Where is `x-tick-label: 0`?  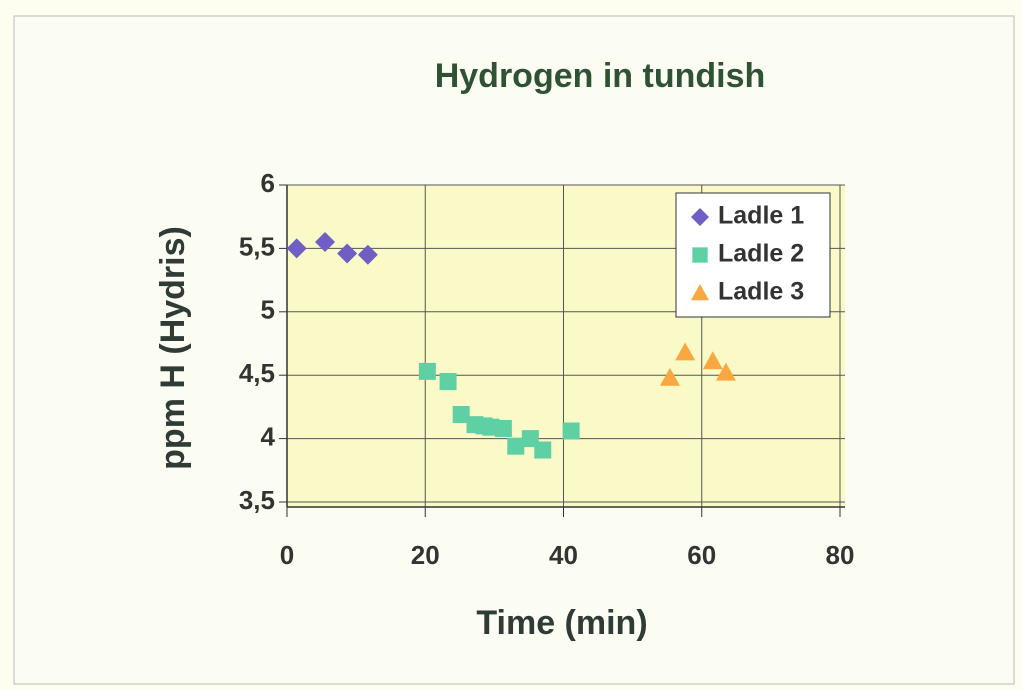
x-tick-label: 0 is located at coordinates (287, 555).